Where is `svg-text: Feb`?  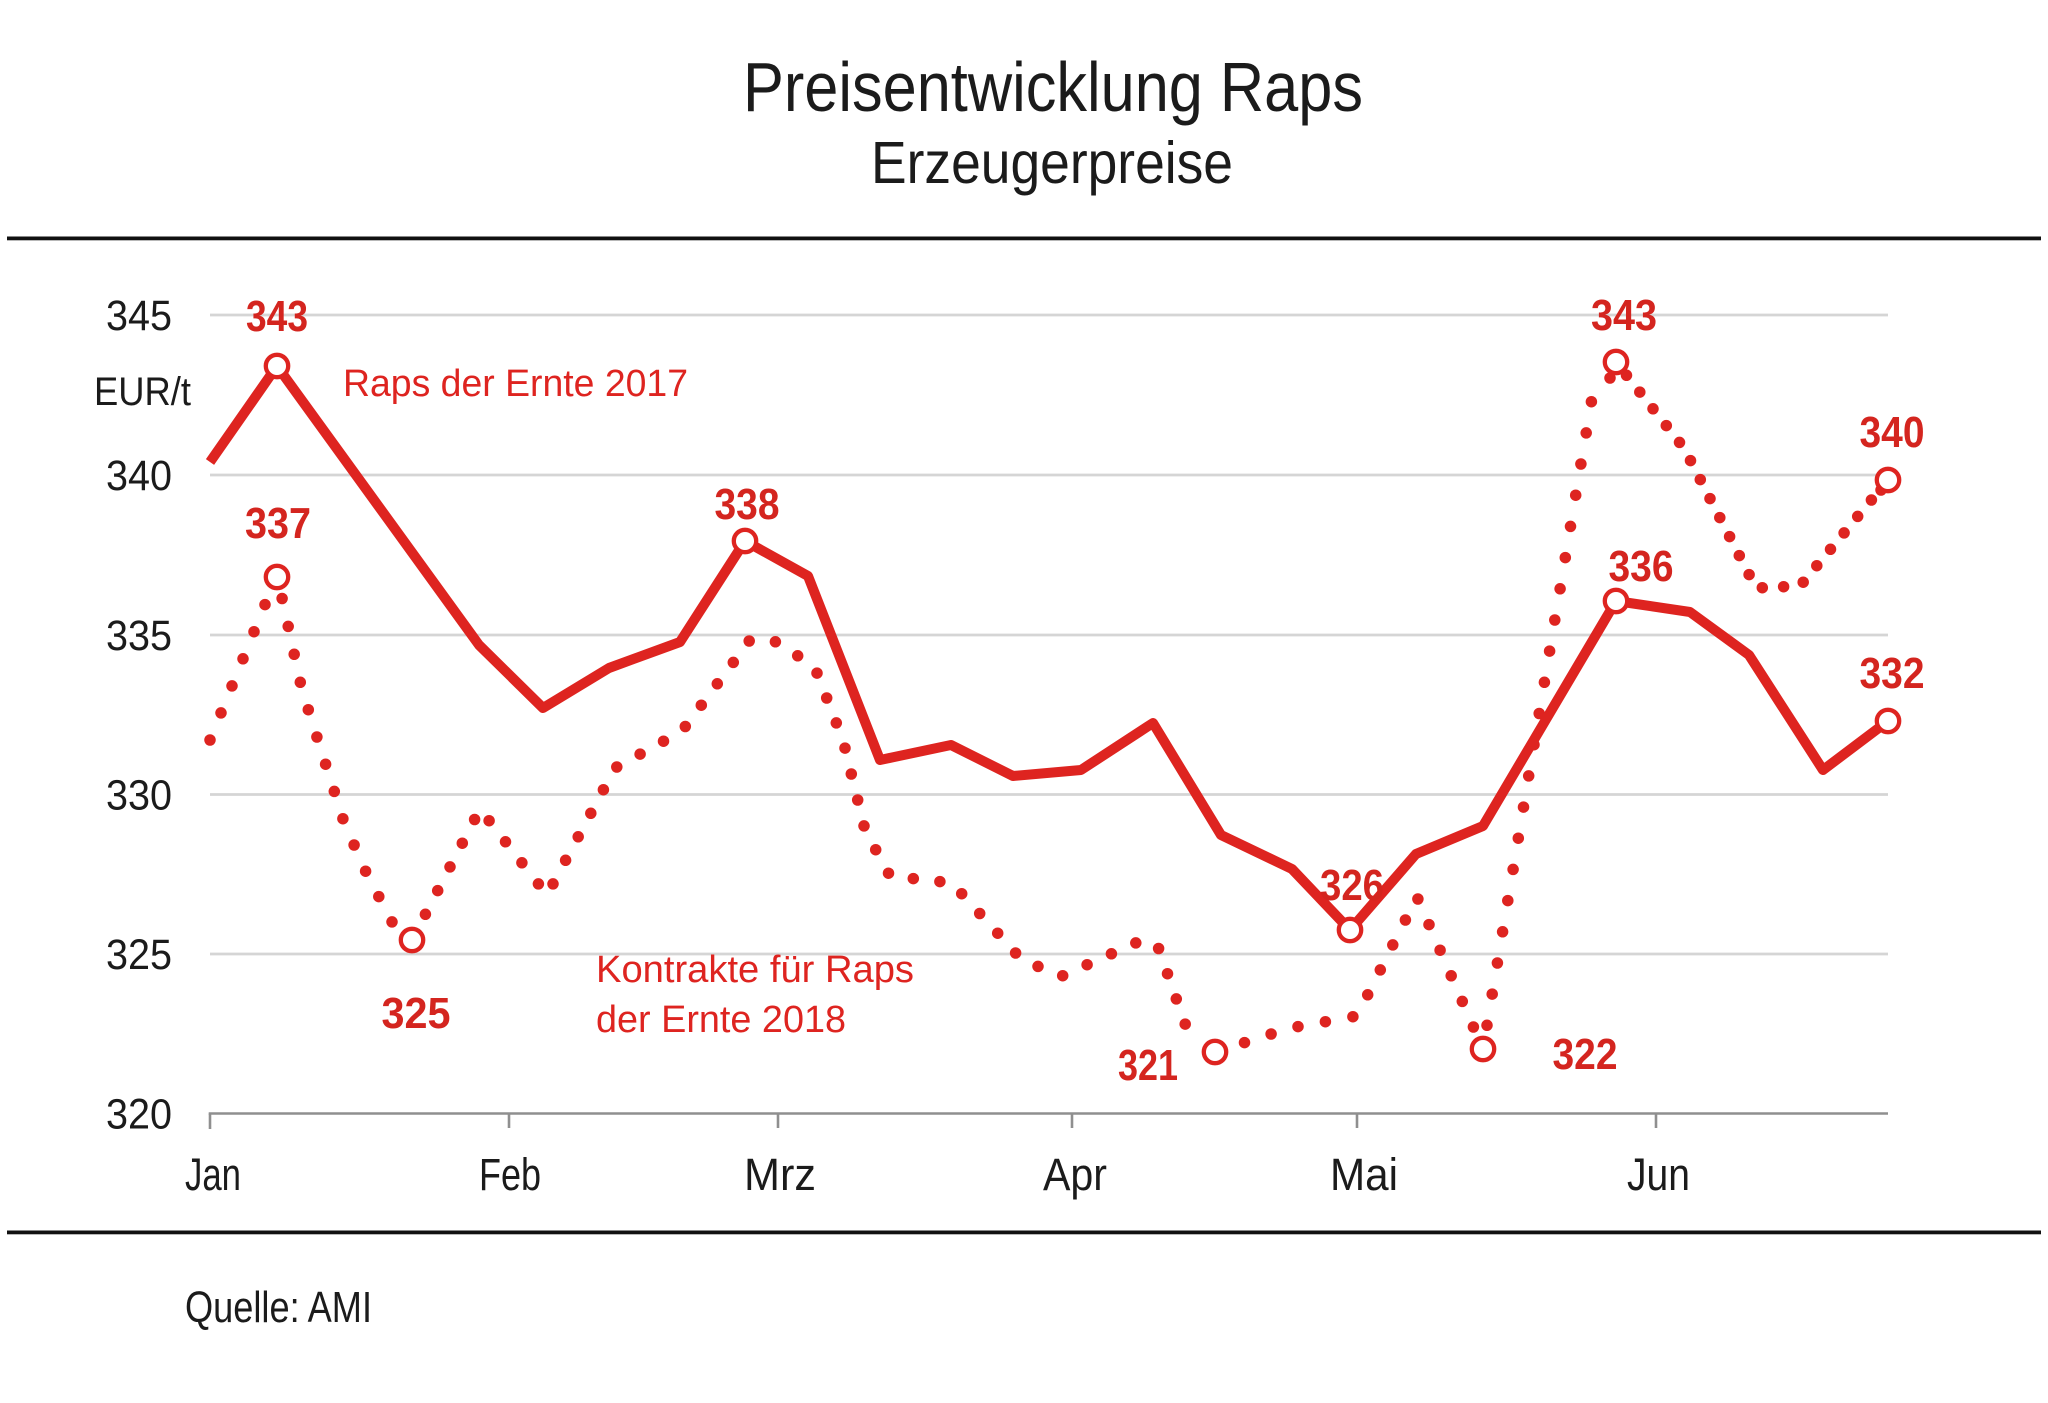 svg-text: Feb is located at coordinates (510, 1174).